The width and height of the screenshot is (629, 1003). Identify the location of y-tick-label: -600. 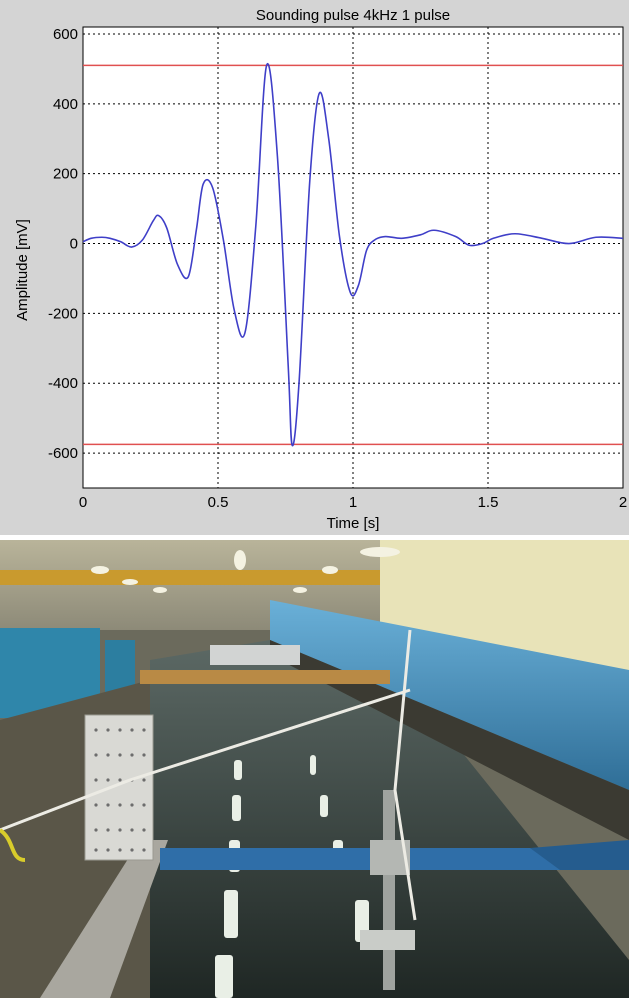
(63, 453).